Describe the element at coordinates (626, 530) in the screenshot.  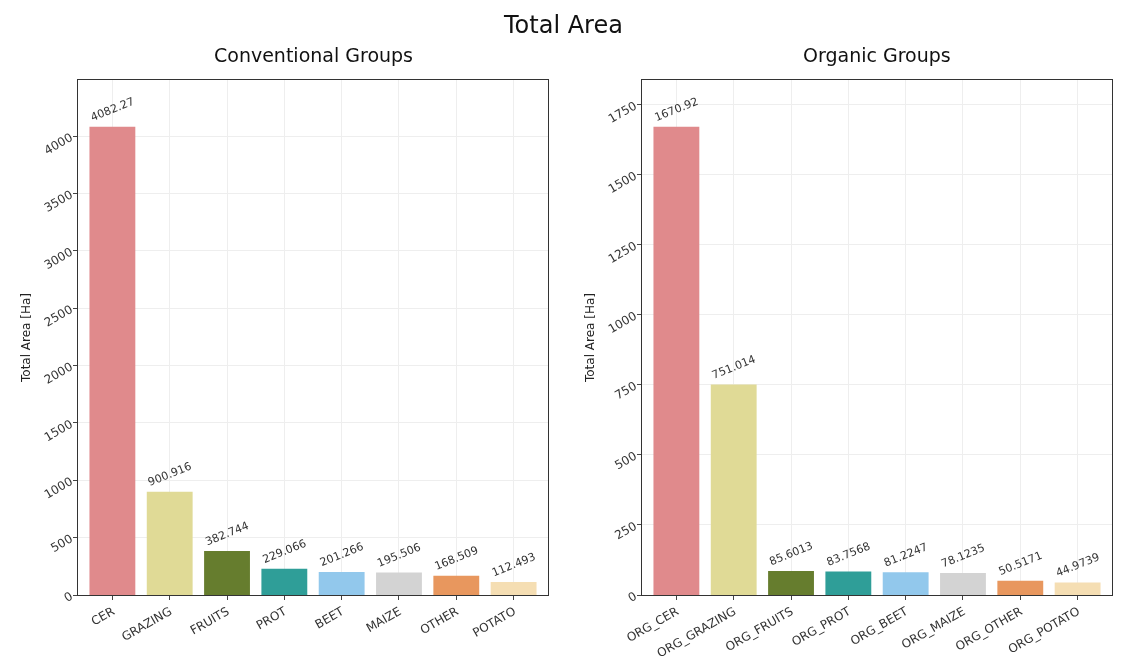
I see `y-tick-label: 250` at that location.